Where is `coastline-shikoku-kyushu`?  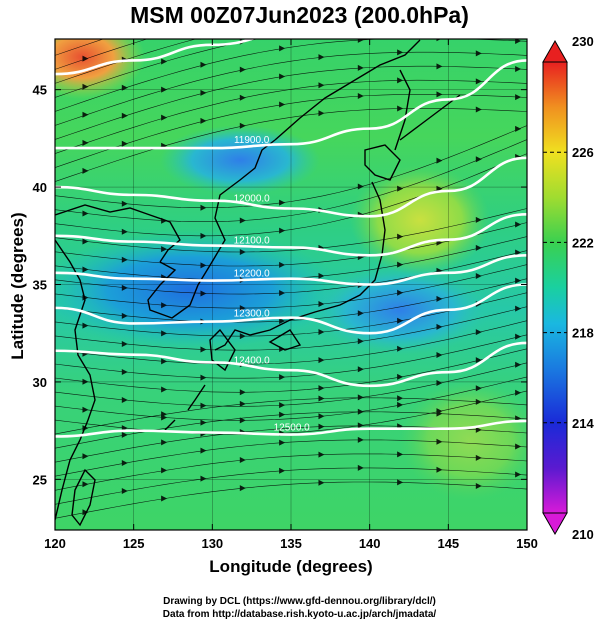 coastline-shikoku-kyushu is located at coordinates (255, 350).